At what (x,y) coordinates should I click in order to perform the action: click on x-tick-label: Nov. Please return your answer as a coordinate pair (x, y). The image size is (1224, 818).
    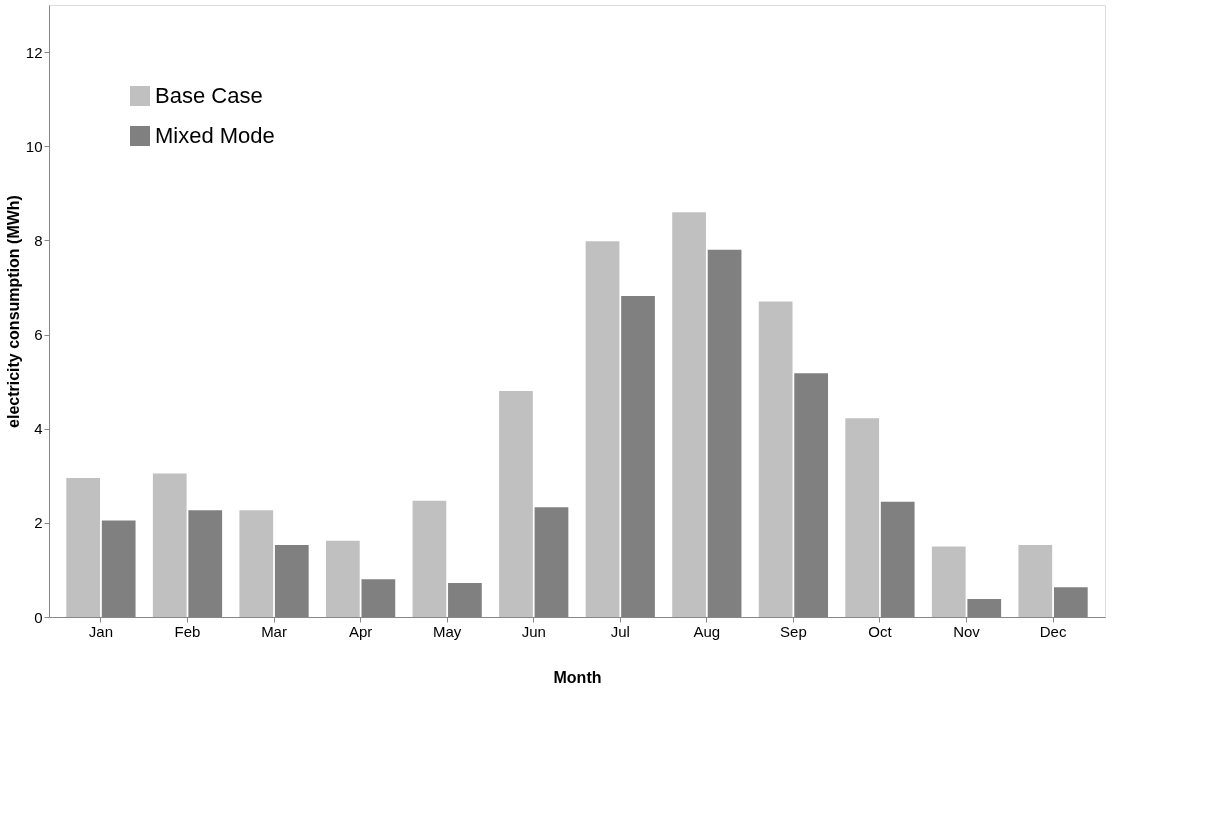
    Looking at the image, I should click on (967, 631).